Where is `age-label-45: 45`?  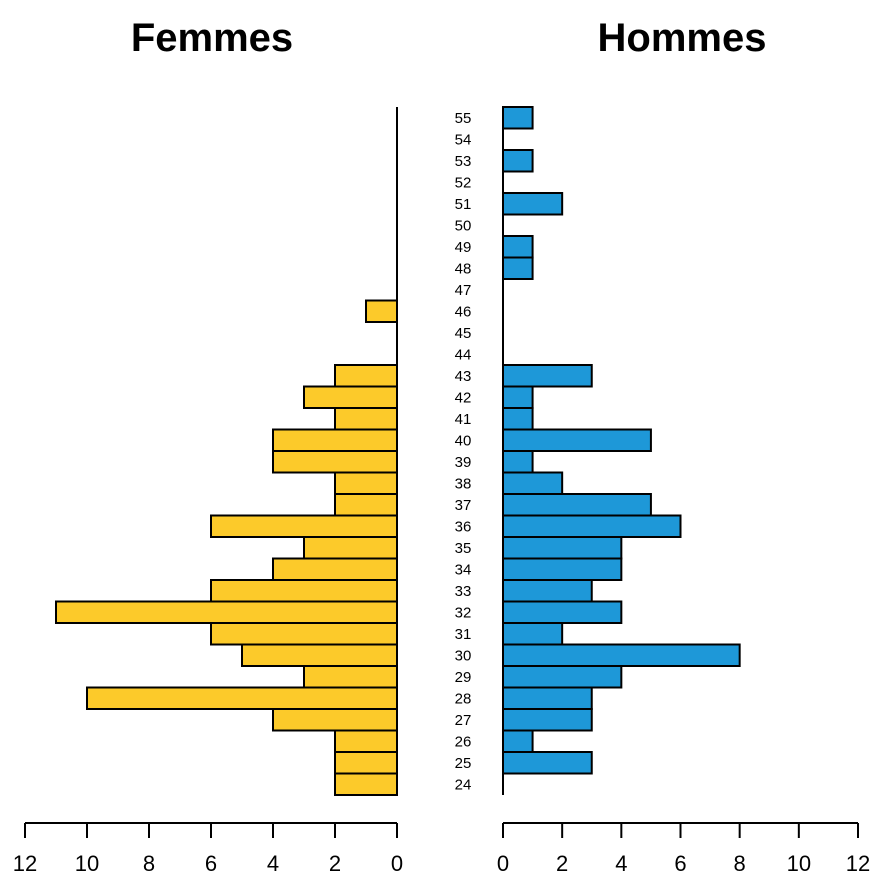 age-label-45: 45 is located at coordinates (463, 333).